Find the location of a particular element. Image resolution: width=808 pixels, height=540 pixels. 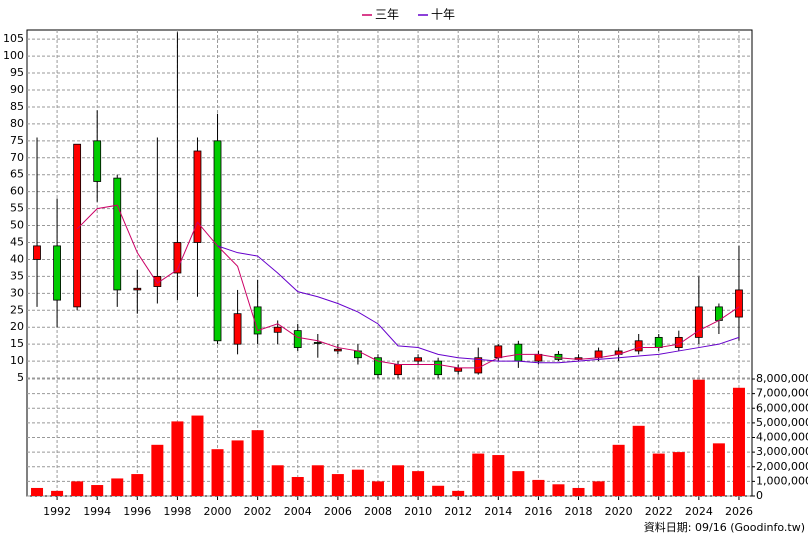

x-tick-label: 1998 is located at coordinates (177, 511).